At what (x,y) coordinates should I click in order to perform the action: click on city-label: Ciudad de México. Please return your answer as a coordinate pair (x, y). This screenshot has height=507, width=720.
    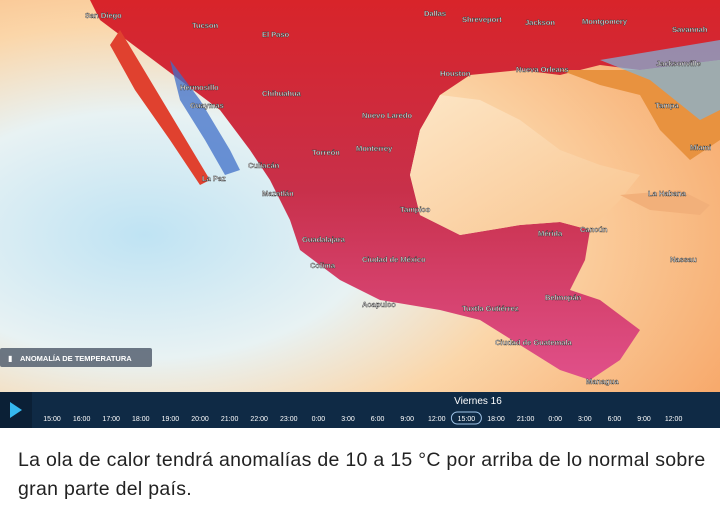
    Looking at the image, I should click on (394, 259).